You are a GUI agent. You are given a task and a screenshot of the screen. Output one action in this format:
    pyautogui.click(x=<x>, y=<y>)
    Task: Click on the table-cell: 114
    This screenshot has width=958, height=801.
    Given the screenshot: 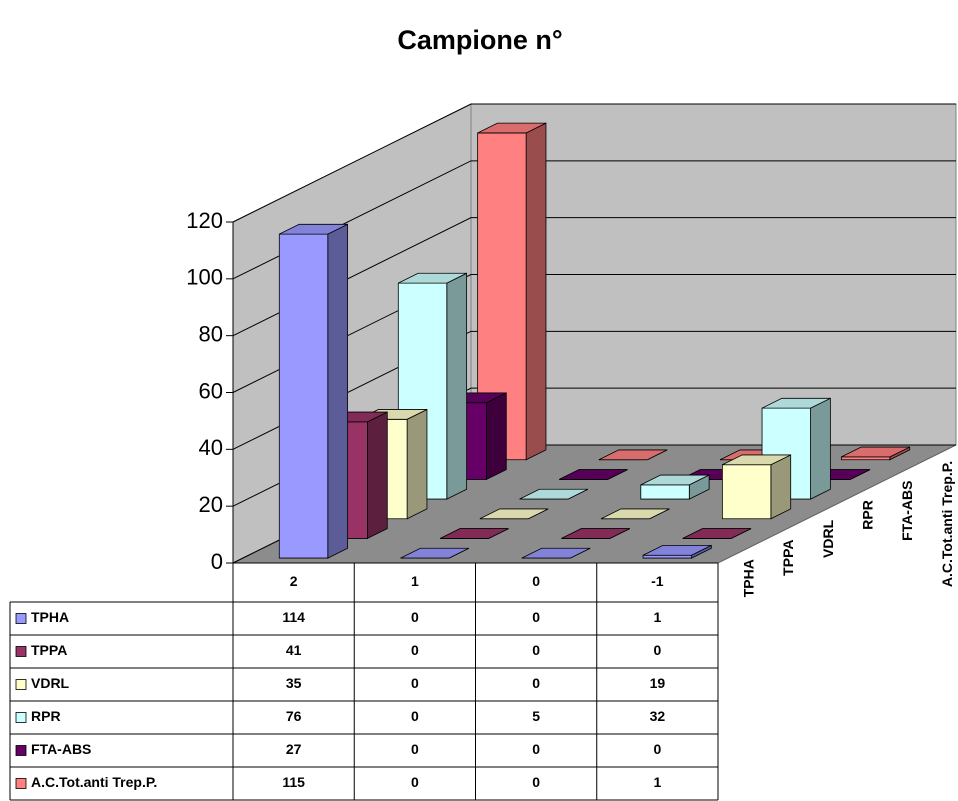 What is the action you would take?
    pyautogui.click(x=293, y=617)
    